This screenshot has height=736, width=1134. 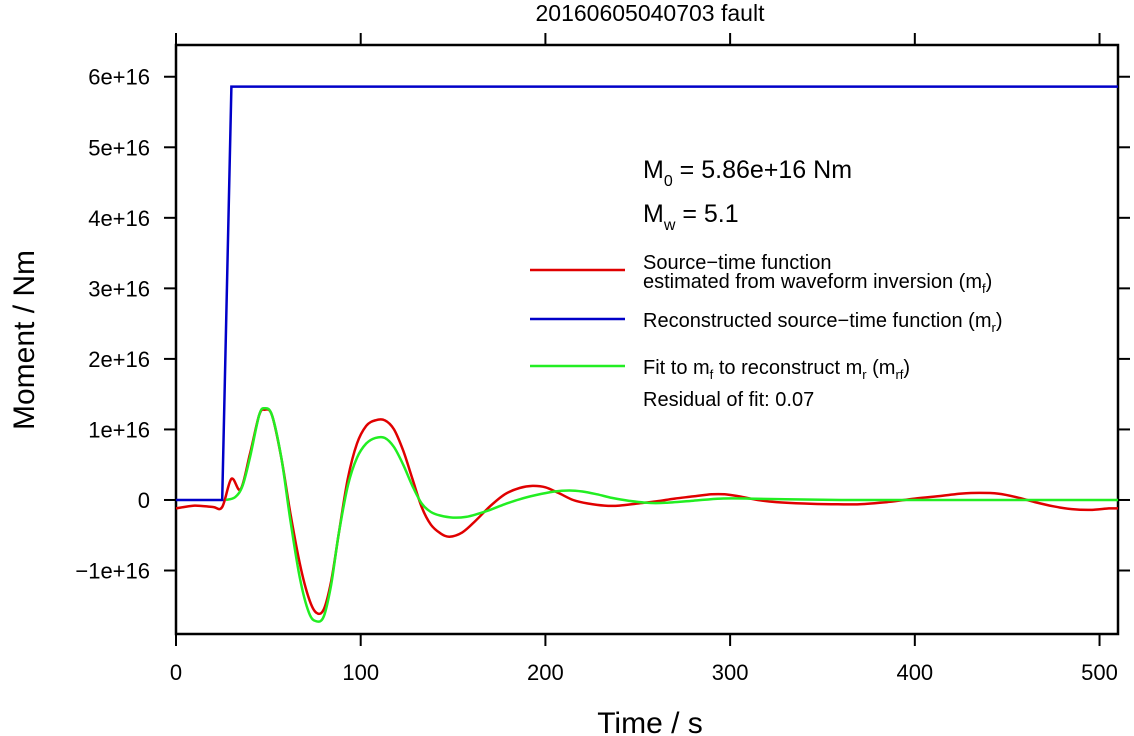 What do you see at coordinates (144, 500) in the screenshot?
I see `y-tick-label: 0` at bounding box center [144, 500].